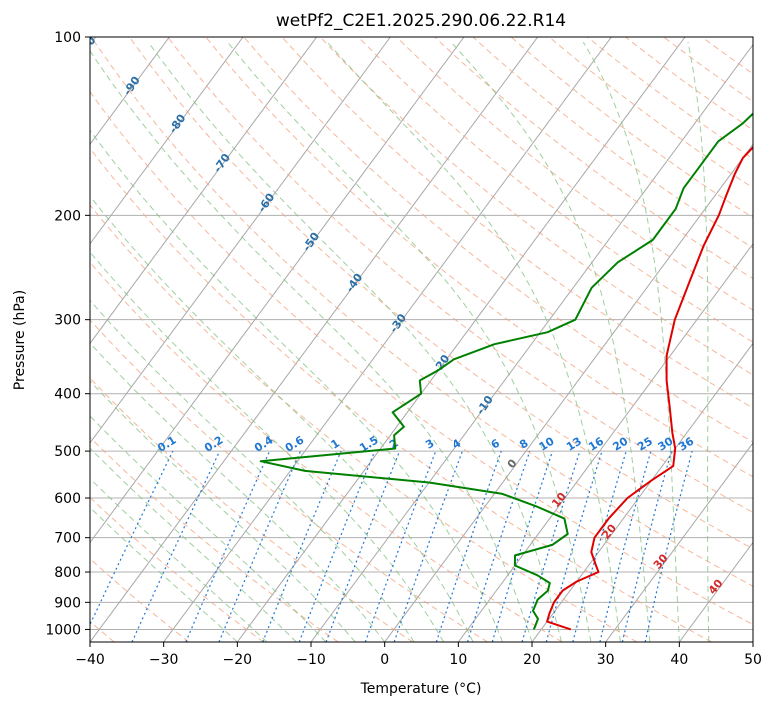  Describe the element at coordinates (238, 660) in the screenshot. I see `x-tick-label: −20` at that location.